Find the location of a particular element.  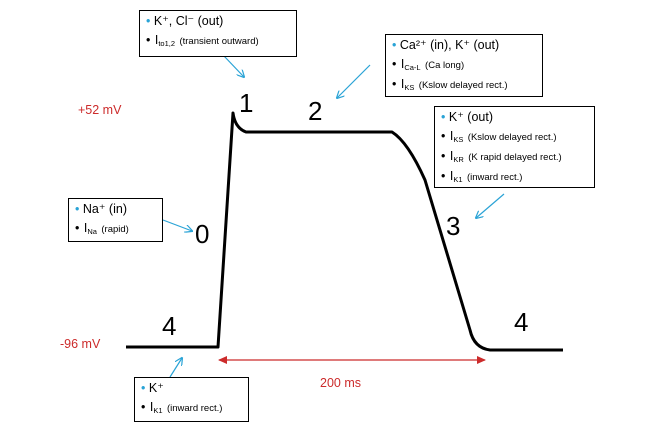

phase0-current-symbol: I is located at coordinates (85, 227).